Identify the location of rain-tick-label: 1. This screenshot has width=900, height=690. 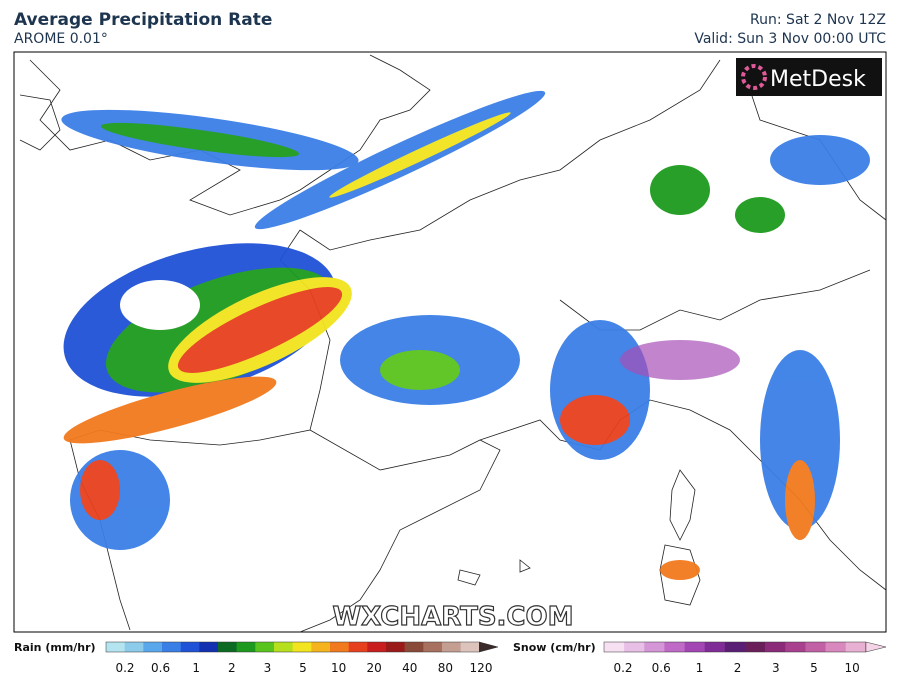
(196, 668).